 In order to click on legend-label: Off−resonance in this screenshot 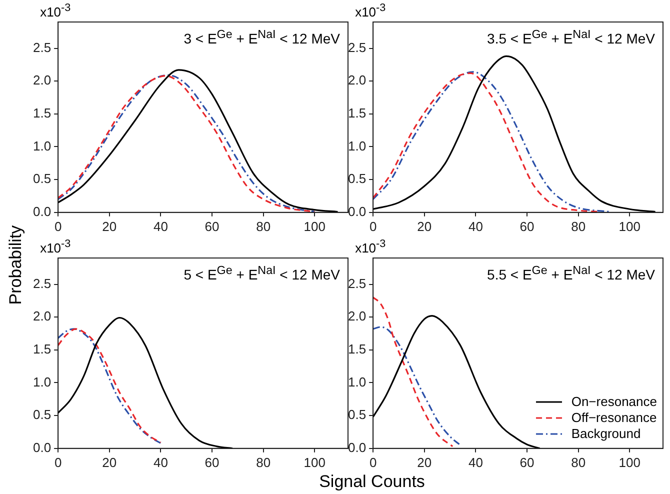, I will do `click(614, 418)`.